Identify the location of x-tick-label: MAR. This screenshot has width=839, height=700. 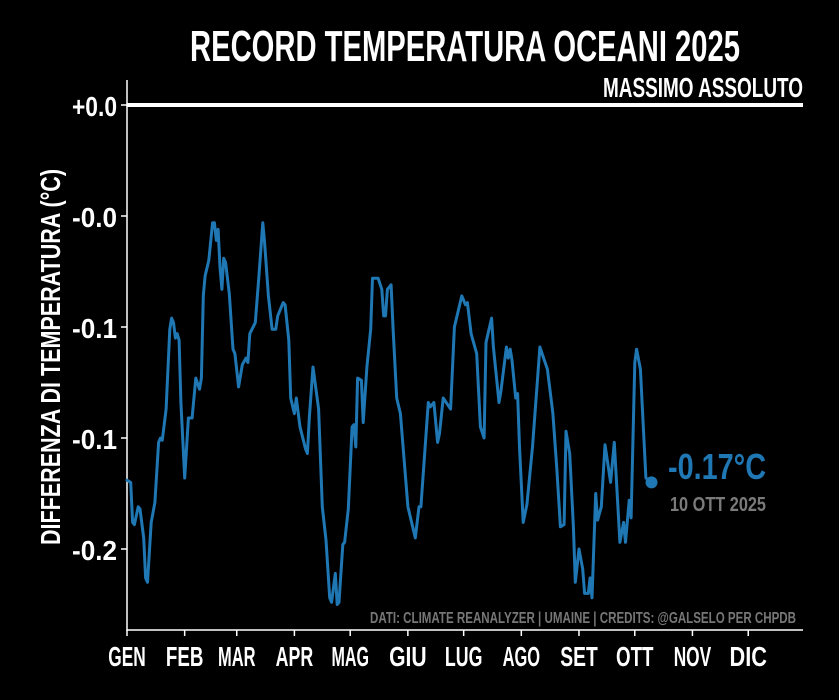
(237, 656).